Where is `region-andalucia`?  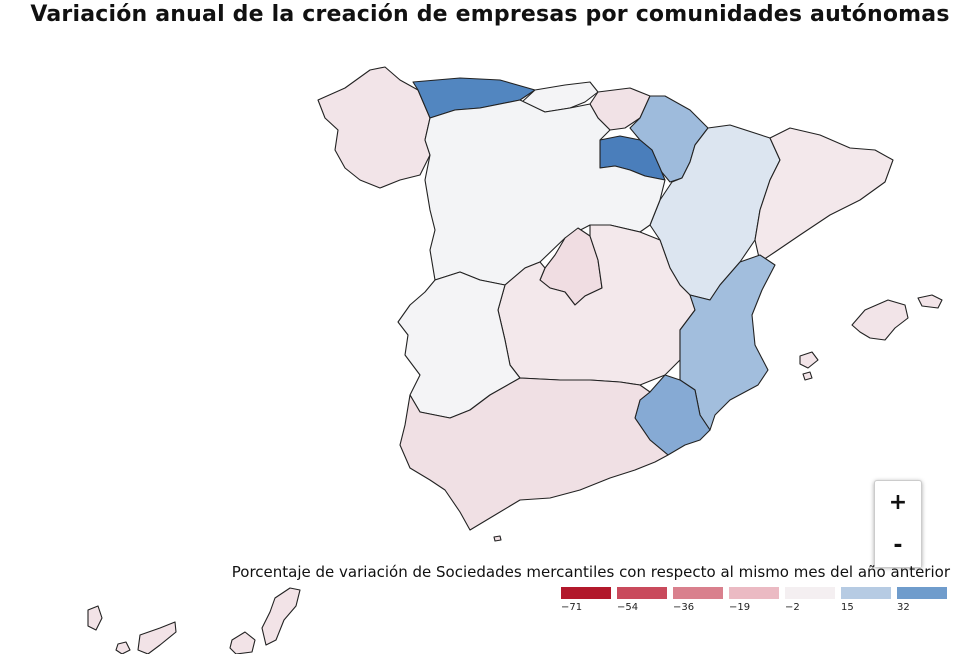 region-andalucia is located at coordinates (534, 454).